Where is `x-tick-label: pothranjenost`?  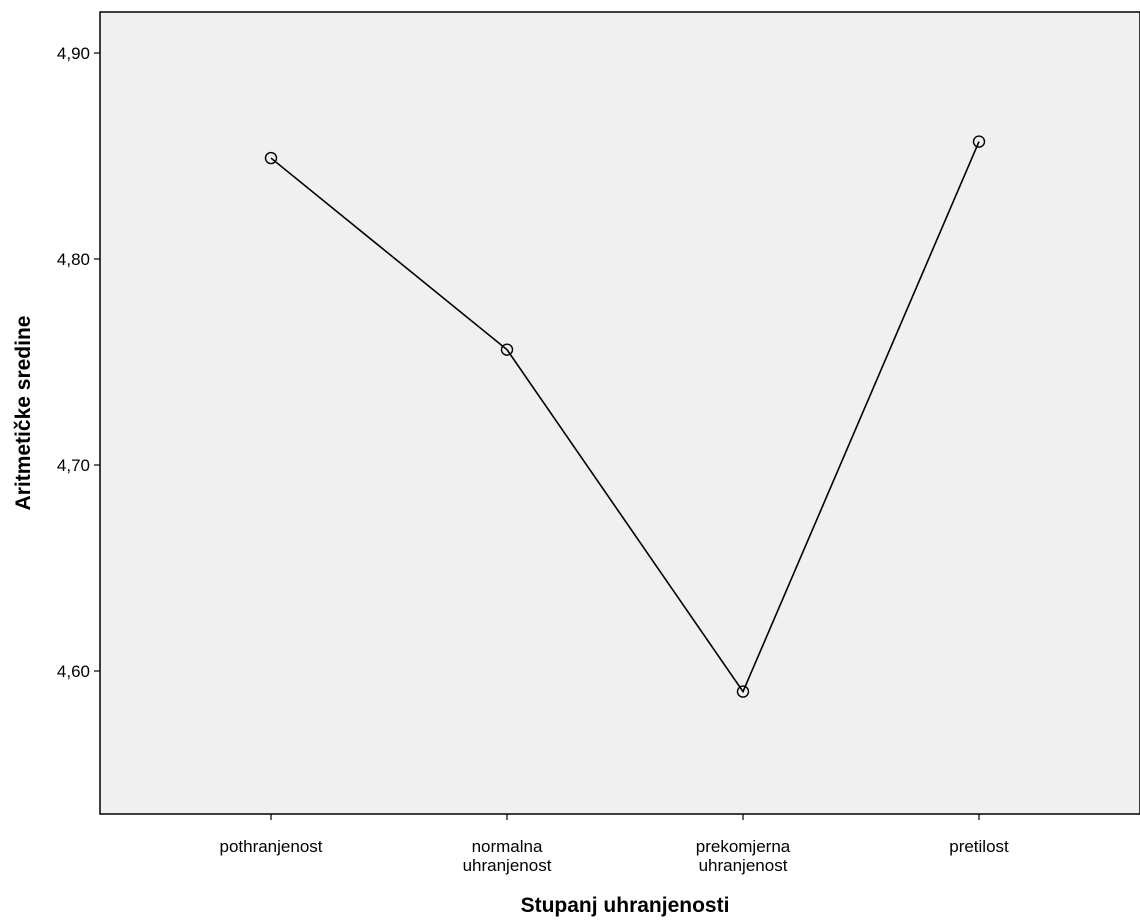
x-tick-label: pothranjenost is located at coordinates (270, 846).